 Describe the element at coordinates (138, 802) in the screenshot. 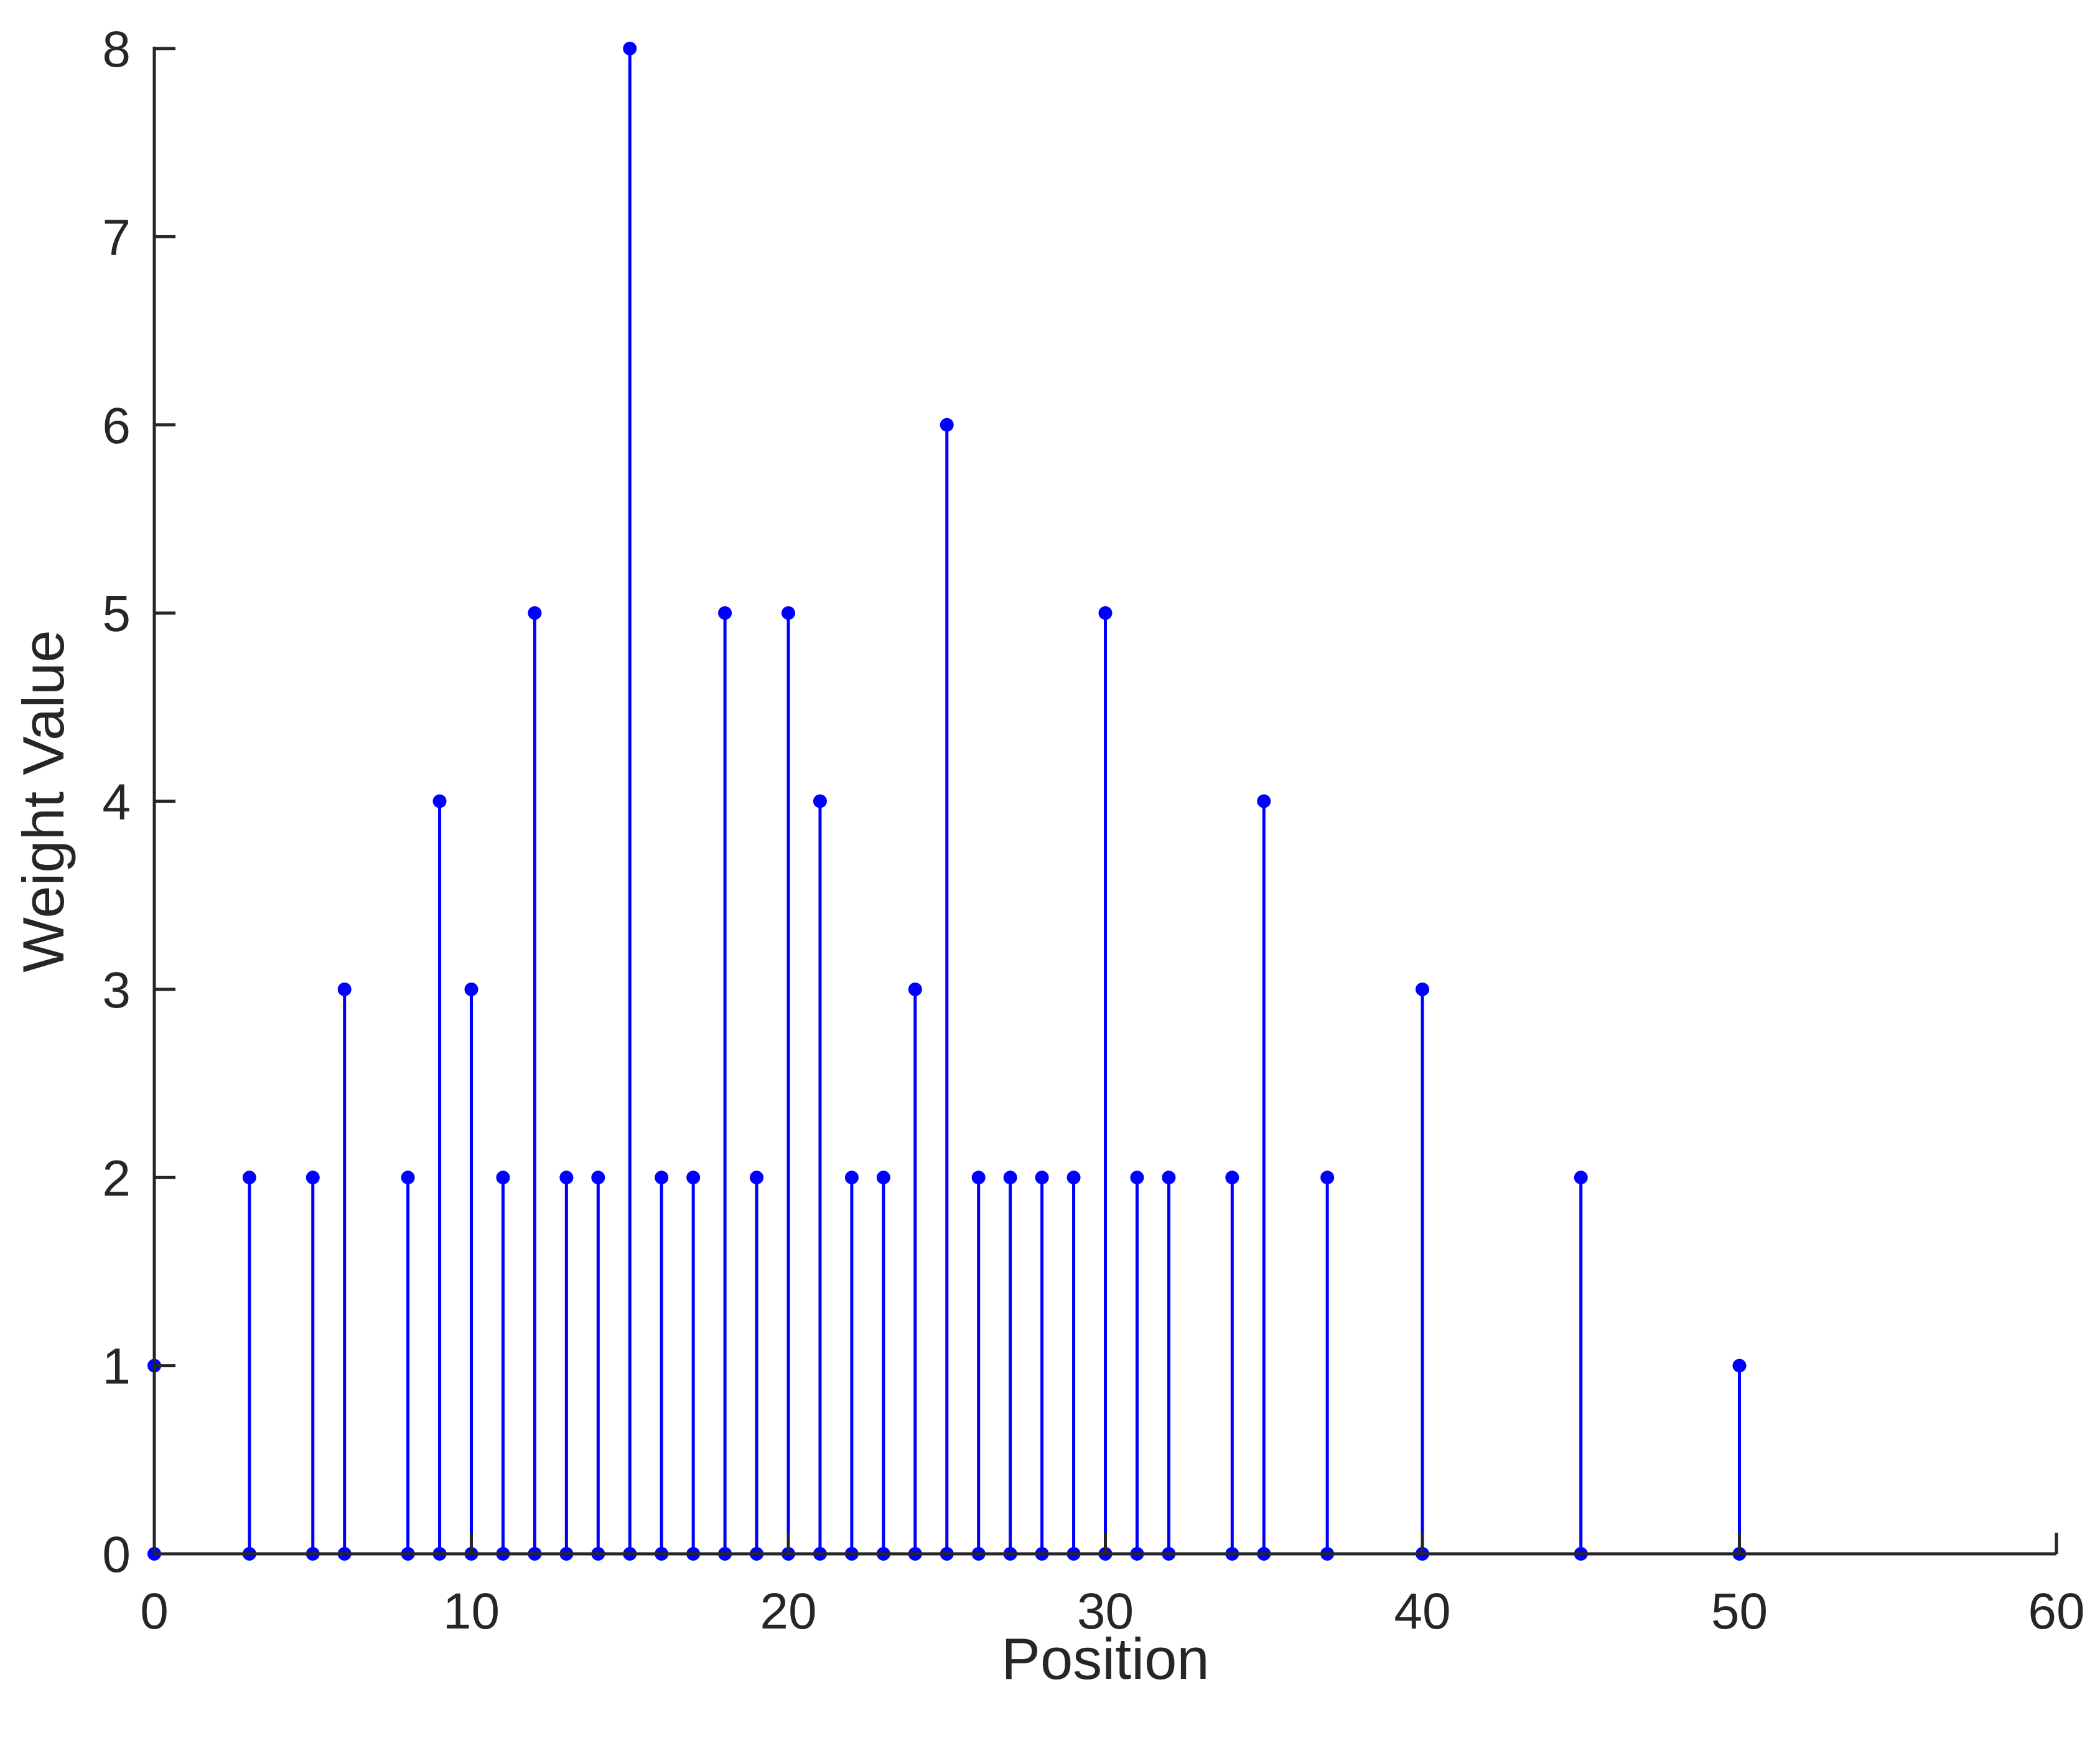

I see `y-ticks: 0 1 2 3 4 5 6 7 8` at that location.